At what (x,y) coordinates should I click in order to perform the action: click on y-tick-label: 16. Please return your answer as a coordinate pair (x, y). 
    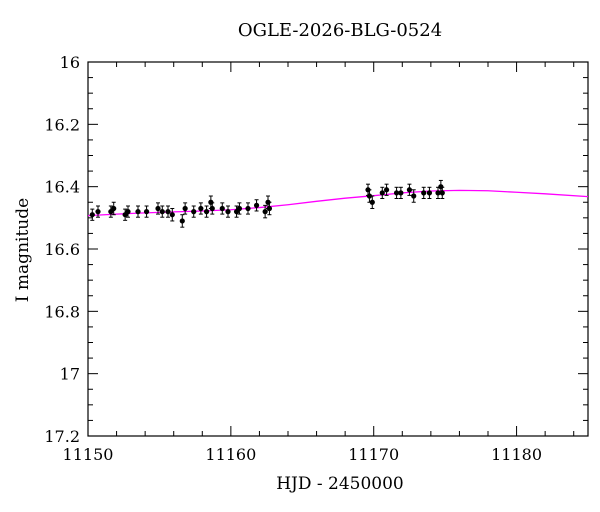
    Looking at the image, I should click on (70, 62).